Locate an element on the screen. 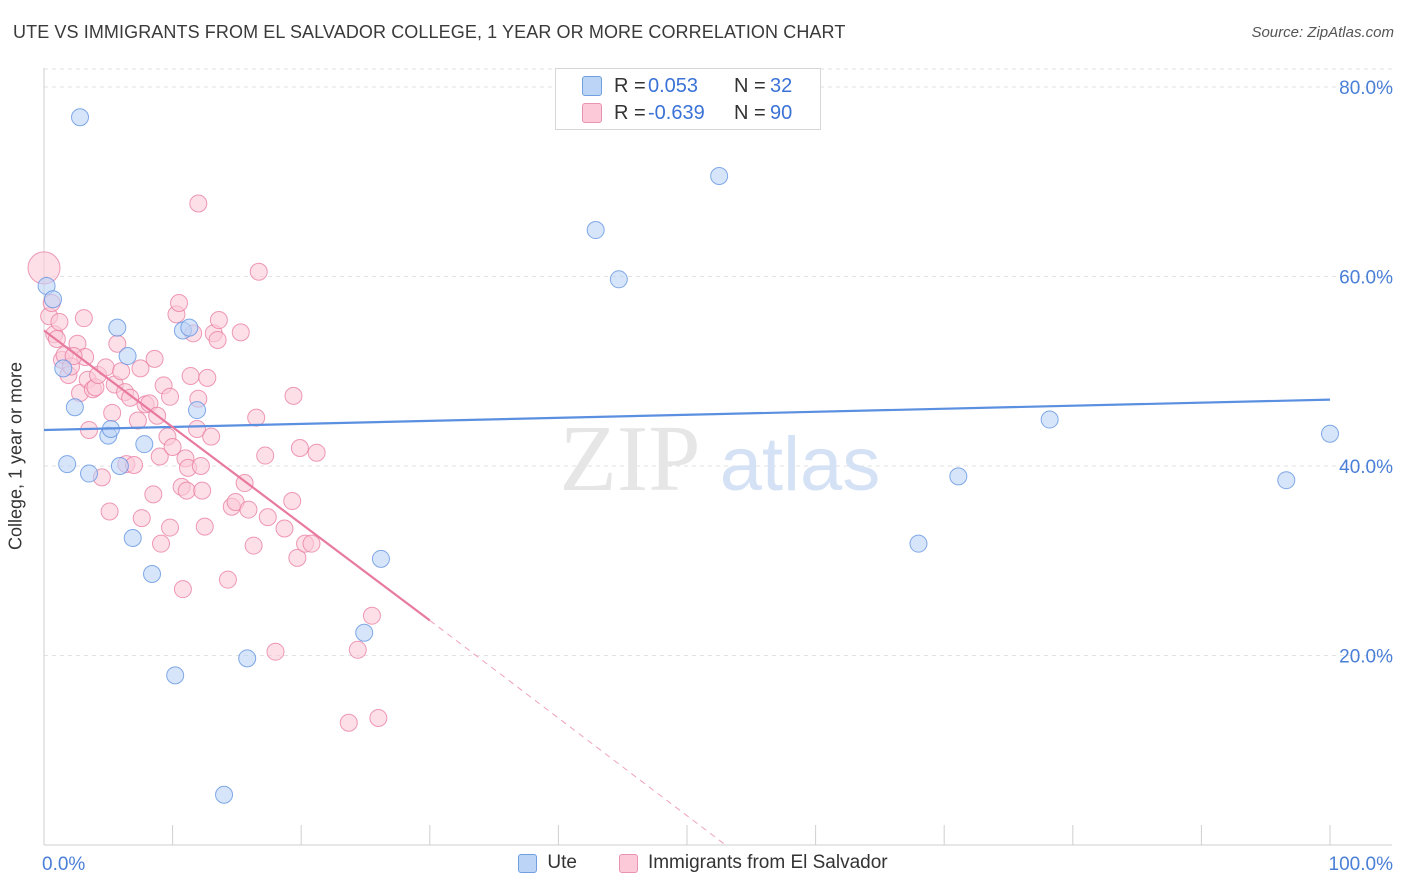 The image size is (1406, 892). source-label: Source: ZipAtlas.com is located at coordinates (1322, 32).